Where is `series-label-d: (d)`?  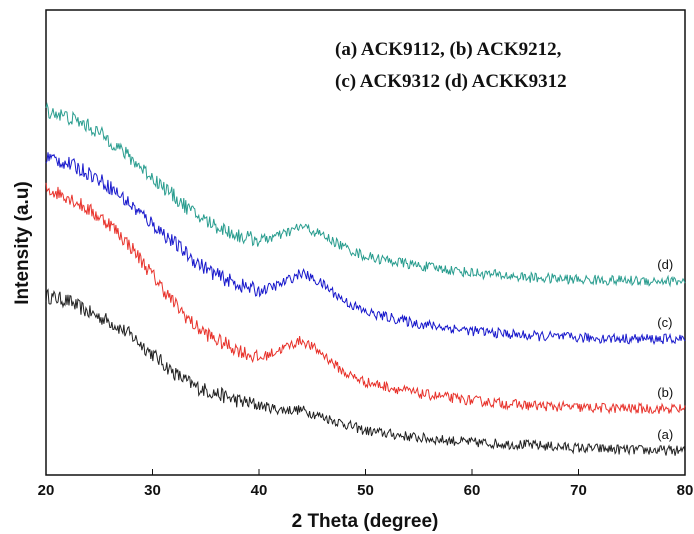 series-label-d: (d) is located at coordinates (665, 264).